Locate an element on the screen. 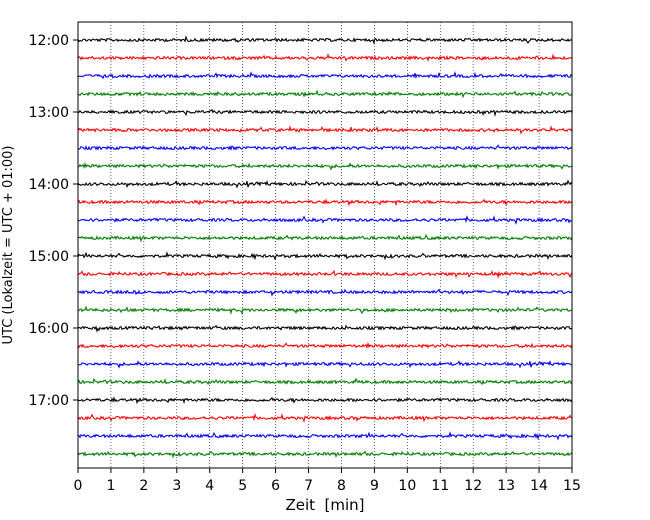 This screenshot has height=520, width=650. x-tick-label: 1 is located at coordinates (110, 486).